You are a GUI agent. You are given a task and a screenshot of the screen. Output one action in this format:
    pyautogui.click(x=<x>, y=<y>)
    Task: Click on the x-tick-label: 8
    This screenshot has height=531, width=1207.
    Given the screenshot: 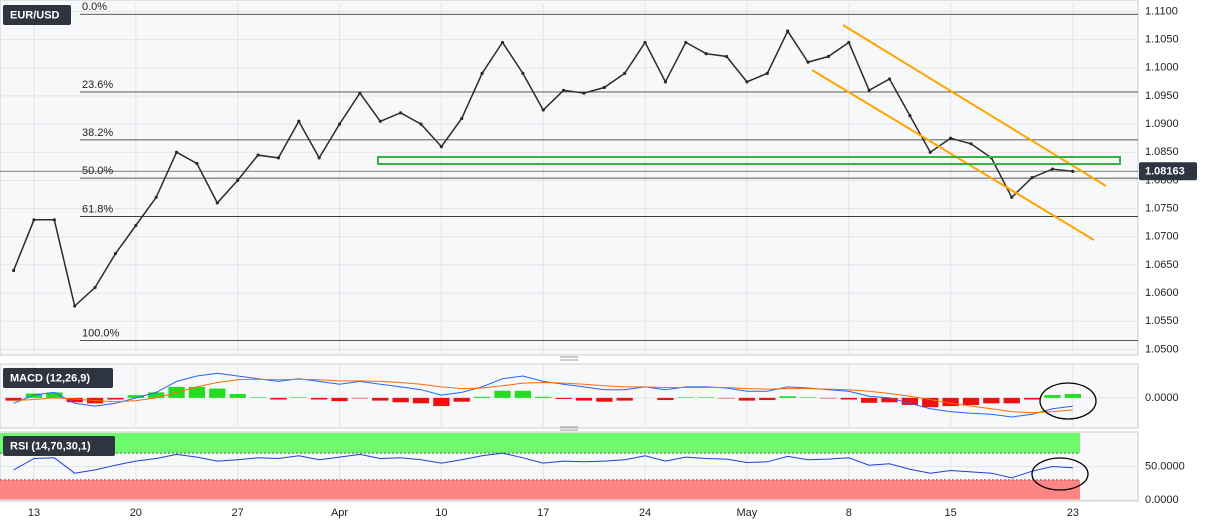 What is the action you would take?
    pyautogui.click(x=849, y=513)
    